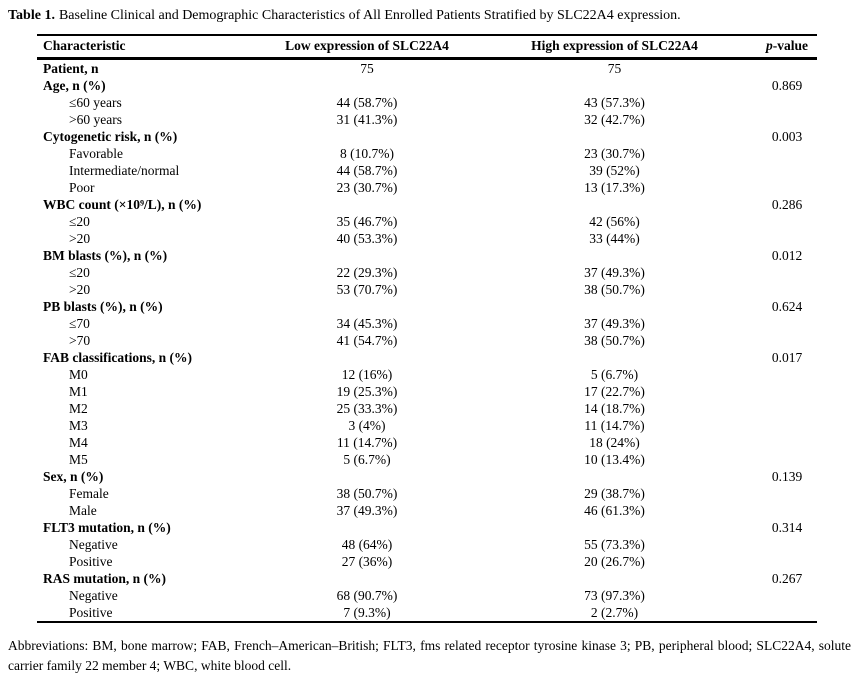  What do you see at coordinates (427, 408) in the screenshot?
I see `table-row: M2 25 (33.3%) 14 (18.7%)` at bounding box center [427, 408].